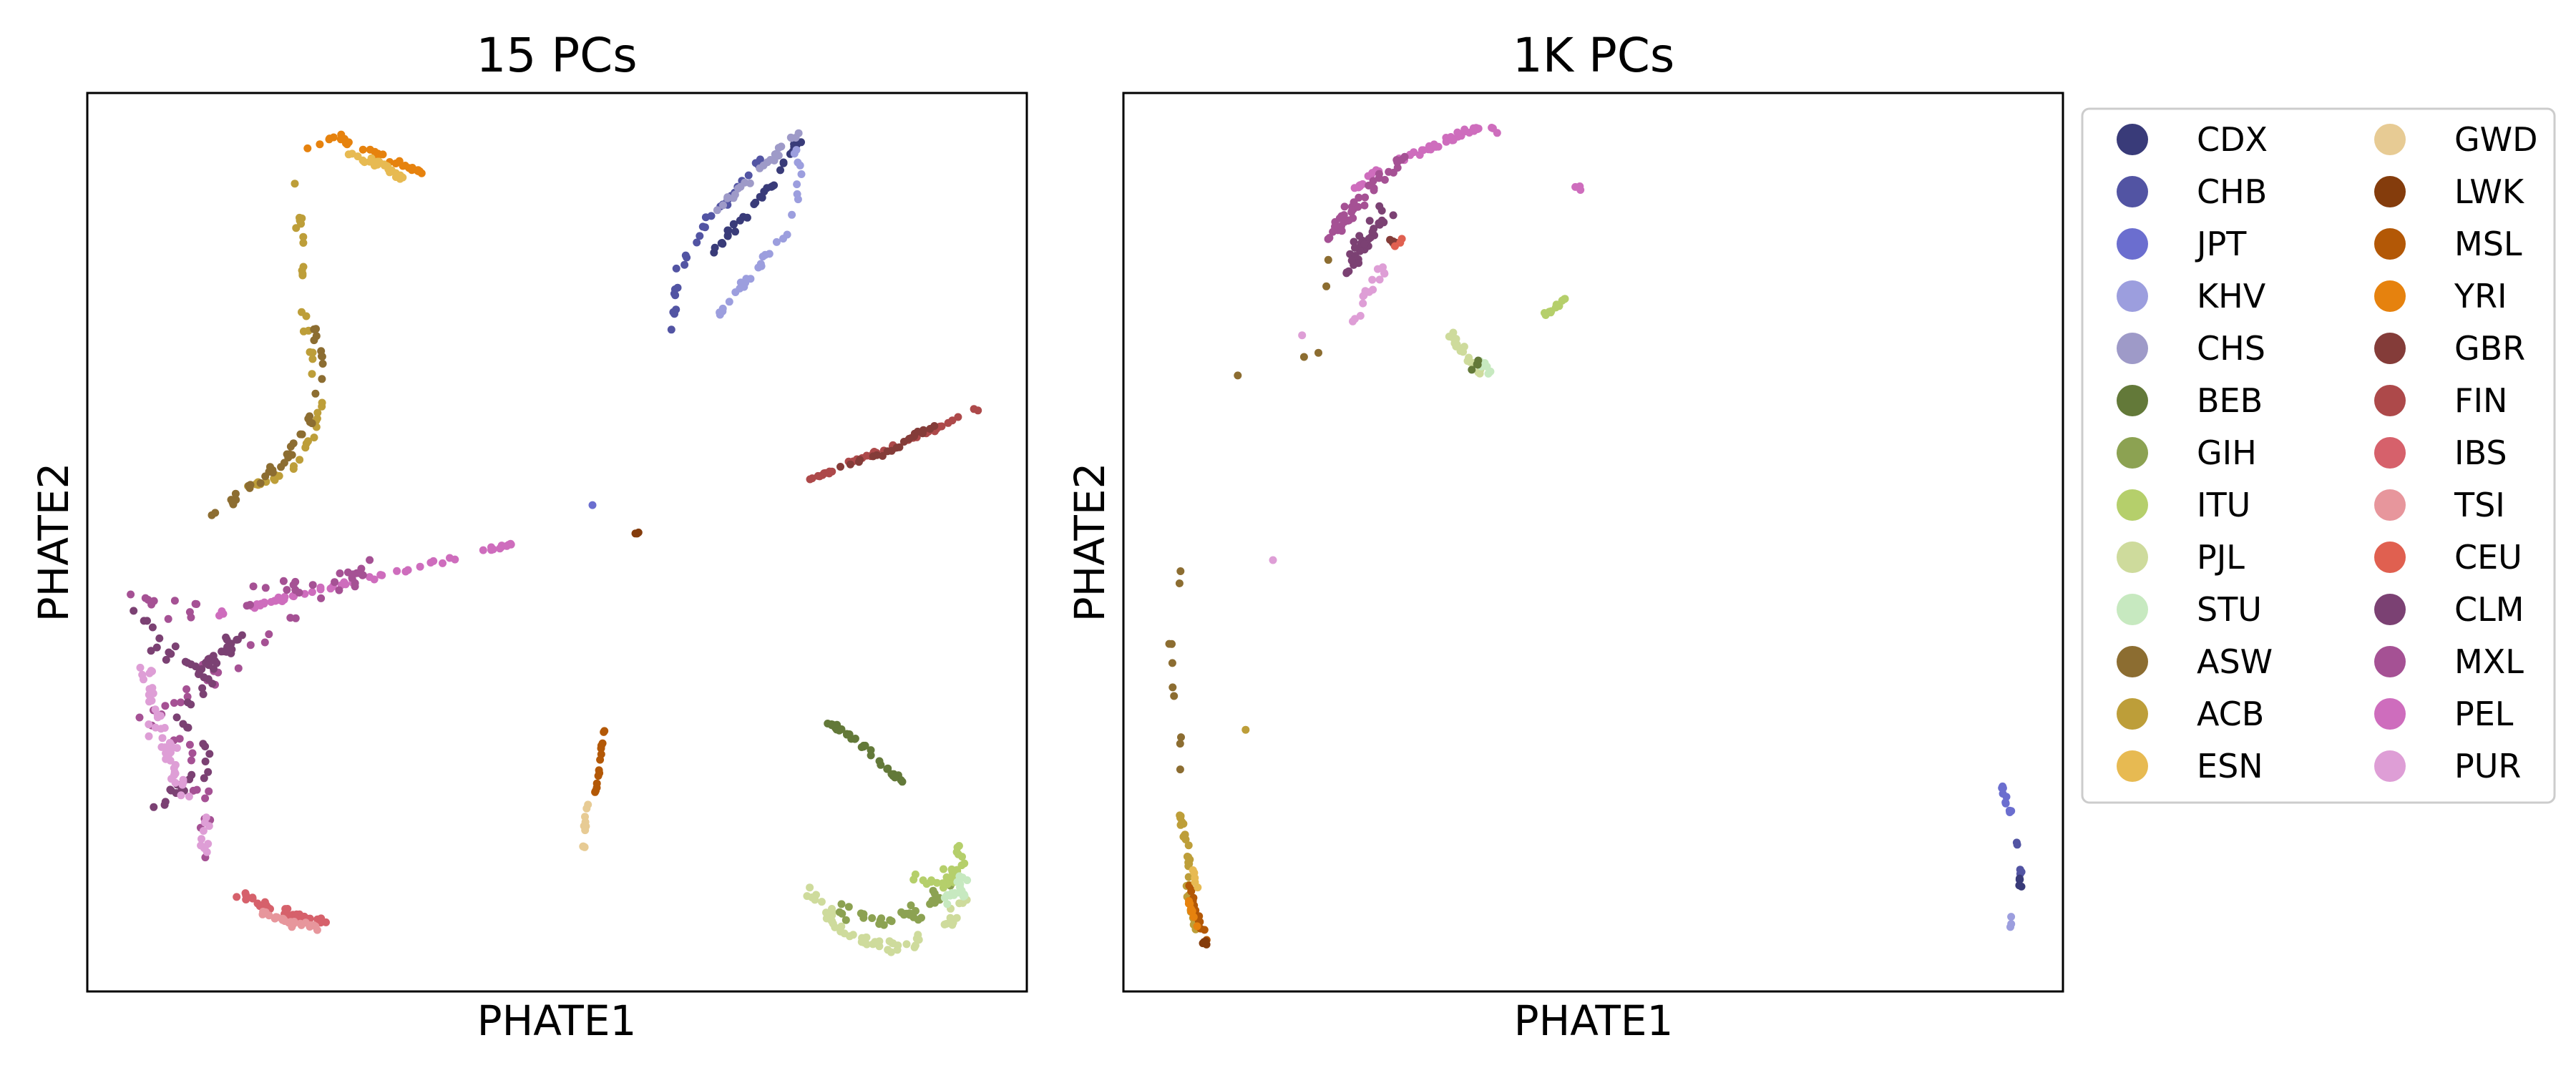  Describe the element at coordinates (287, 909) in the screenshot. I see `data-point-ibs` at that location.